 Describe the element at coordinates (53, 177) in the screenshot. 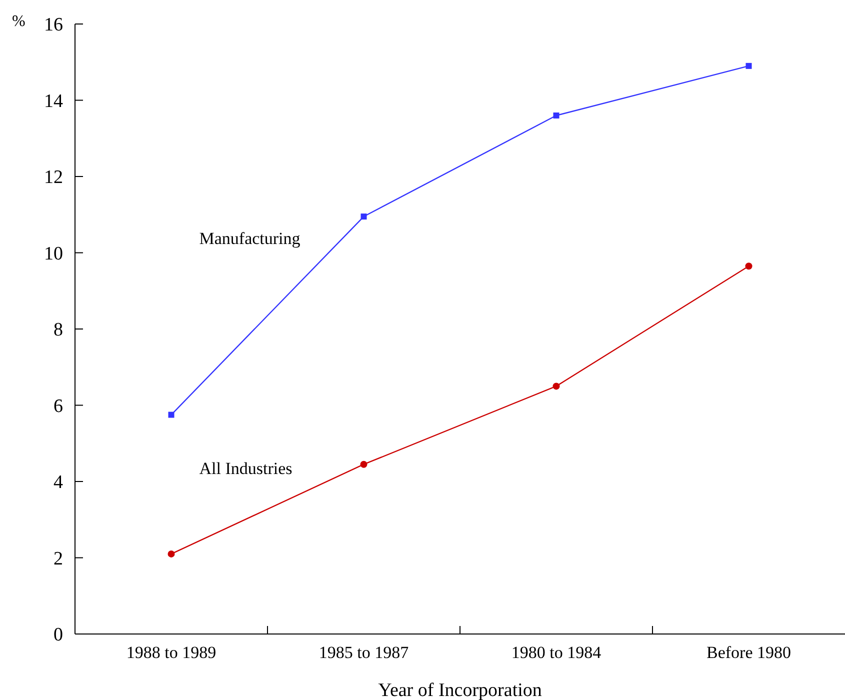

I see `y-tick-label: 12` at that location.